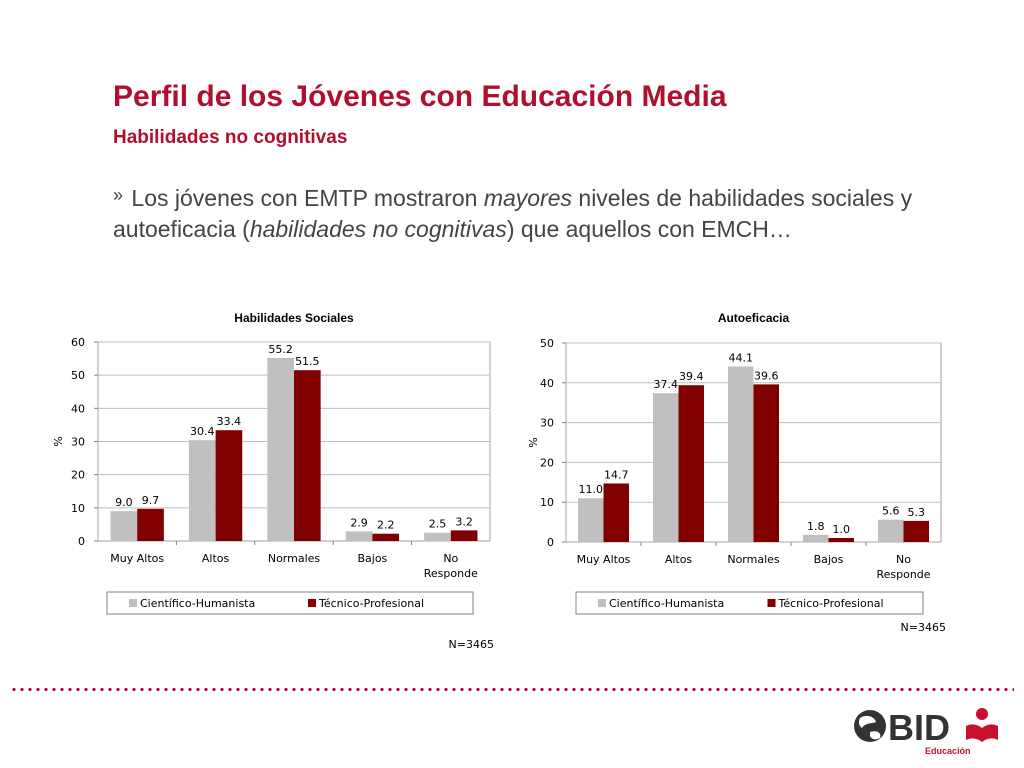  Describe the element at coordinates (591, 489) in the screenshot. I see `data-label: 11.0` at that location.